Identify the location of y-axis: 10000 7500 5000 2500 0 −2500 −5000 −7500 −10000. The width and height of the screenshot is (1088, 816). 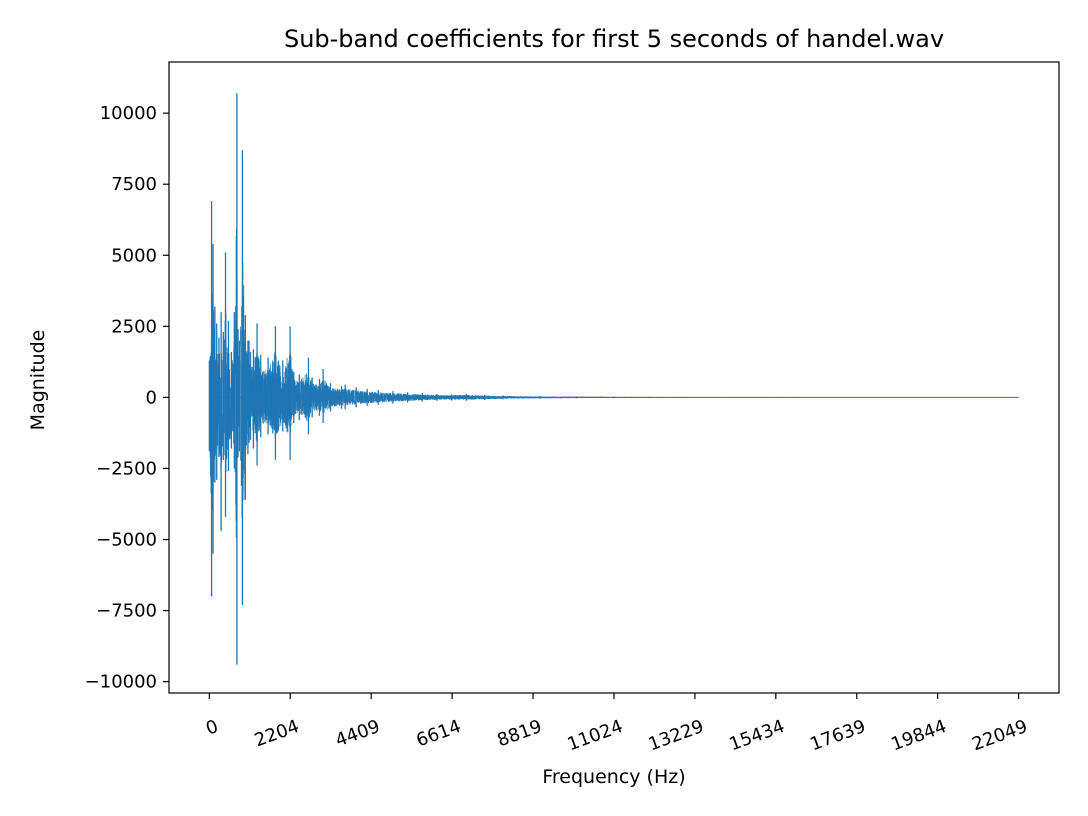
(127, 398).